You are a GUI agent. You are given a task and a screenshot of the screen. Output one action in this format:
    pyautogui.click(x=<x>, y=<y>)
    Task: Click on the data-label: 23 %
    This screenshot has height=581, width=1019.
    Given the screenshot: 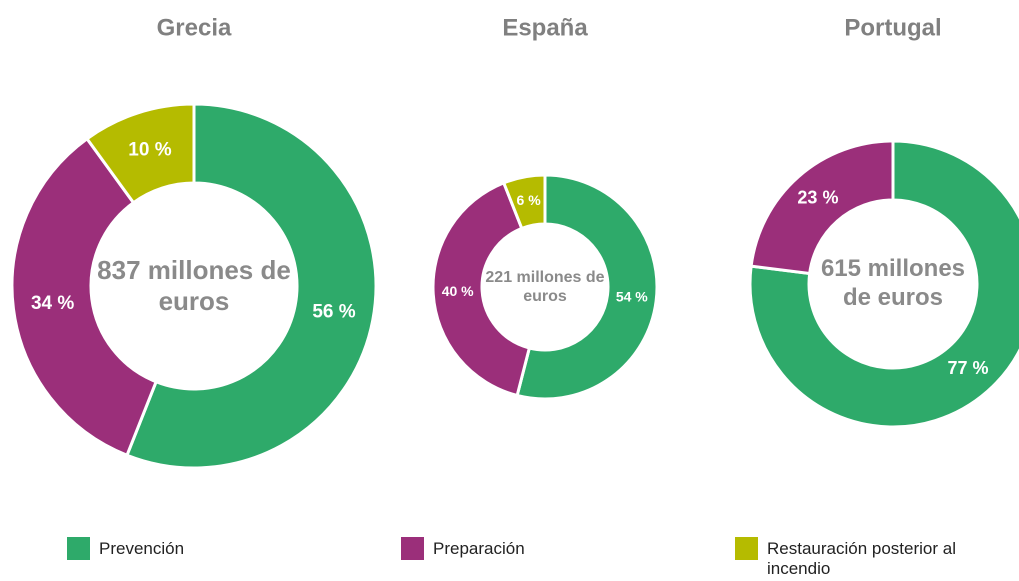 What is the action you would take?
    pyautogui.click(x=817, y=198)
    